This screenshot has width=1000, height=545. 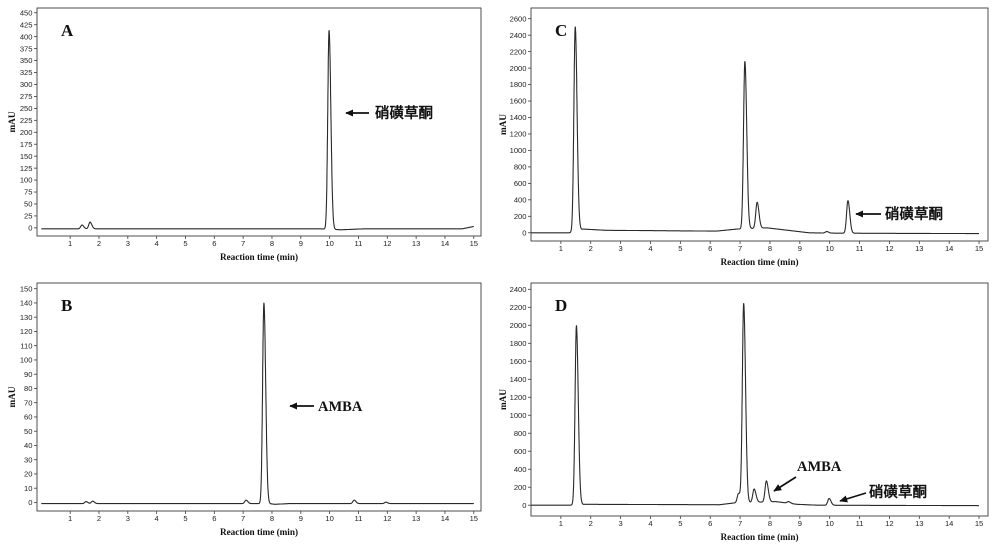 I want to click on y-tick-label: 2600, so click(x=518, y=18).